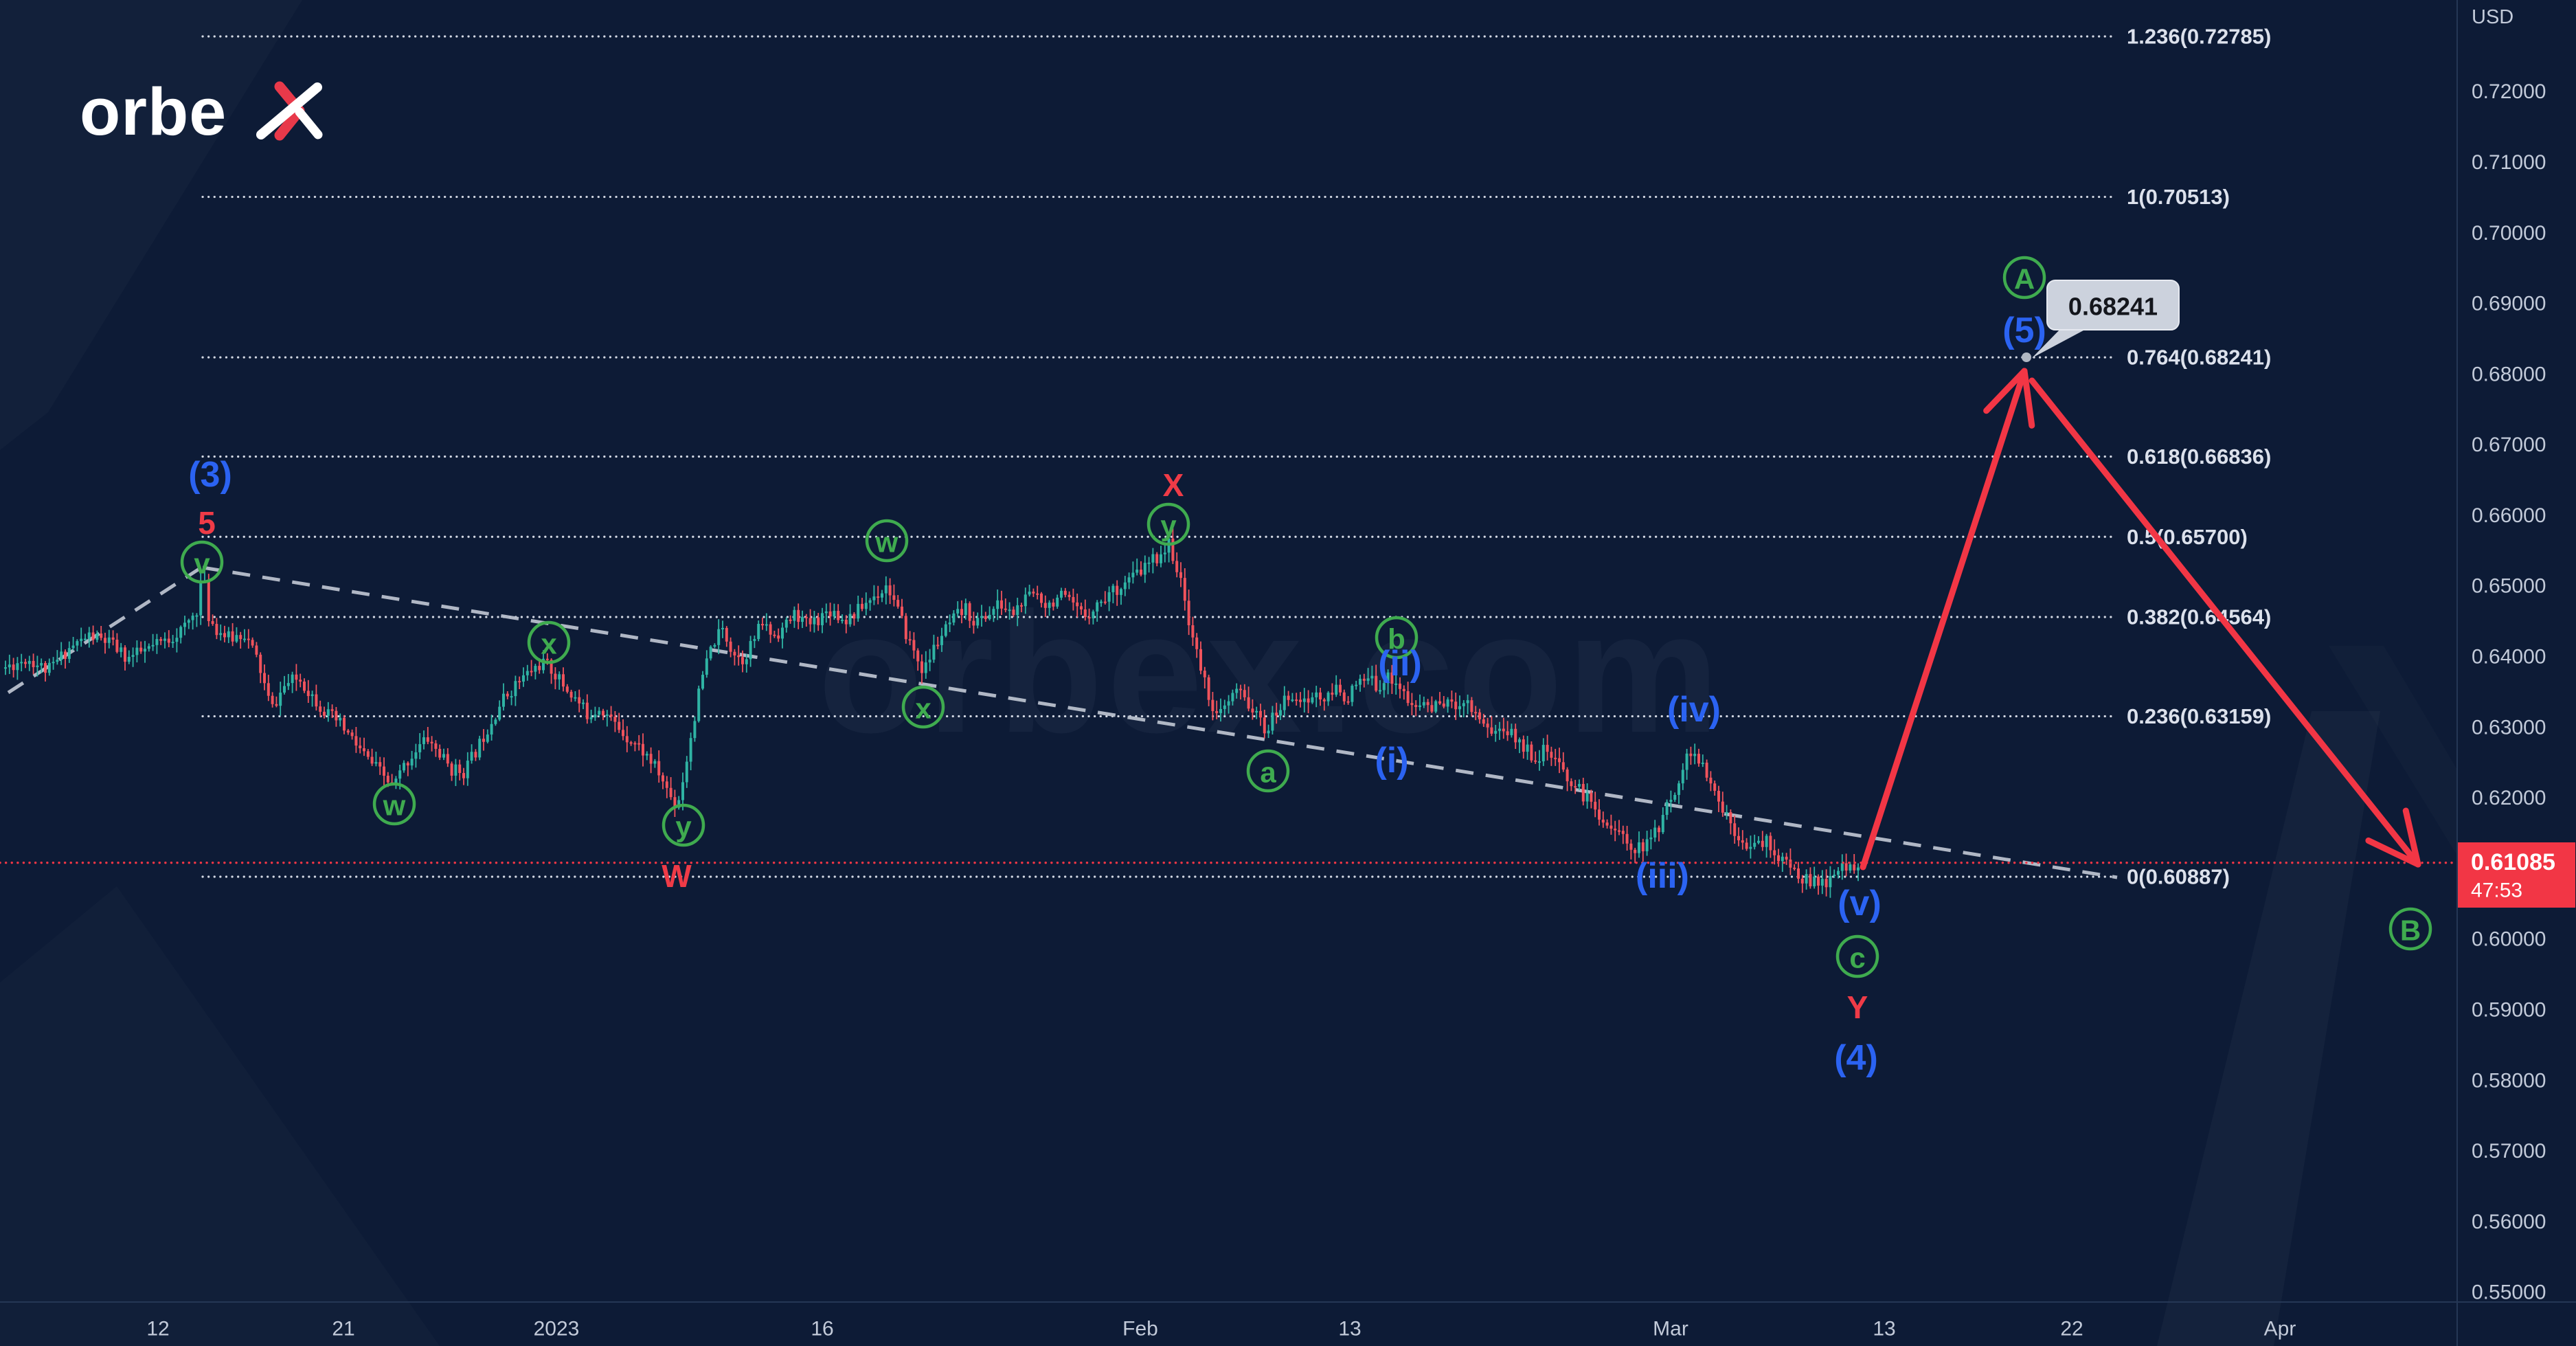  Describe the element at coordinates (1268, 771) in the screenshot. I see `wave-marker-circle: a` at that location.